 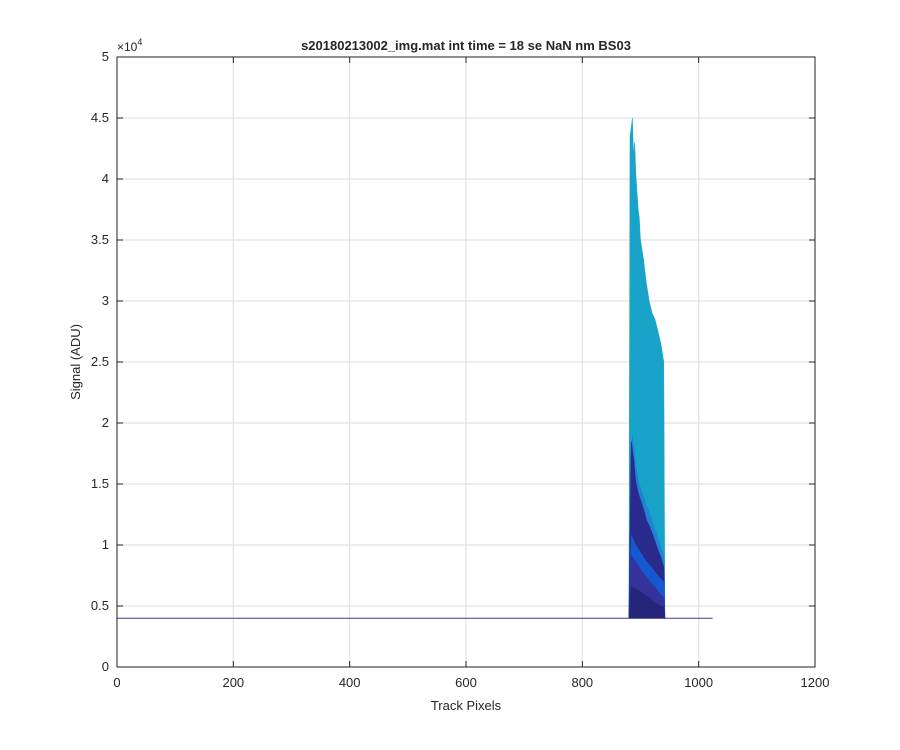 I want to click on y-tick-label: 1.5, so click(x=100, y=483).